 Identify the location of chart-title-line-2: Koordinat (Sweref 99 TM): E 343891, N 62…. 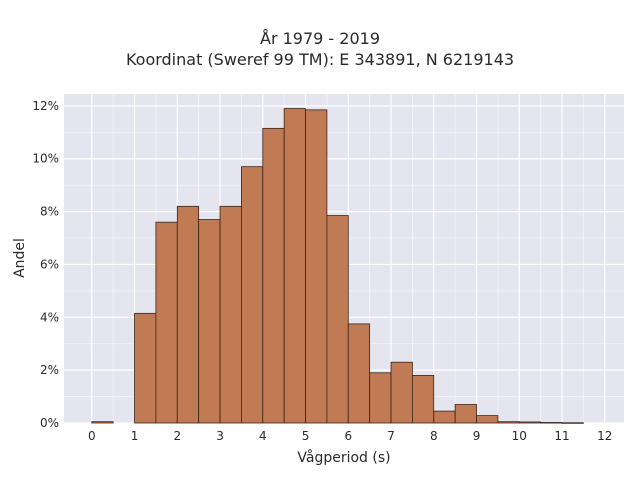
(320, 59).